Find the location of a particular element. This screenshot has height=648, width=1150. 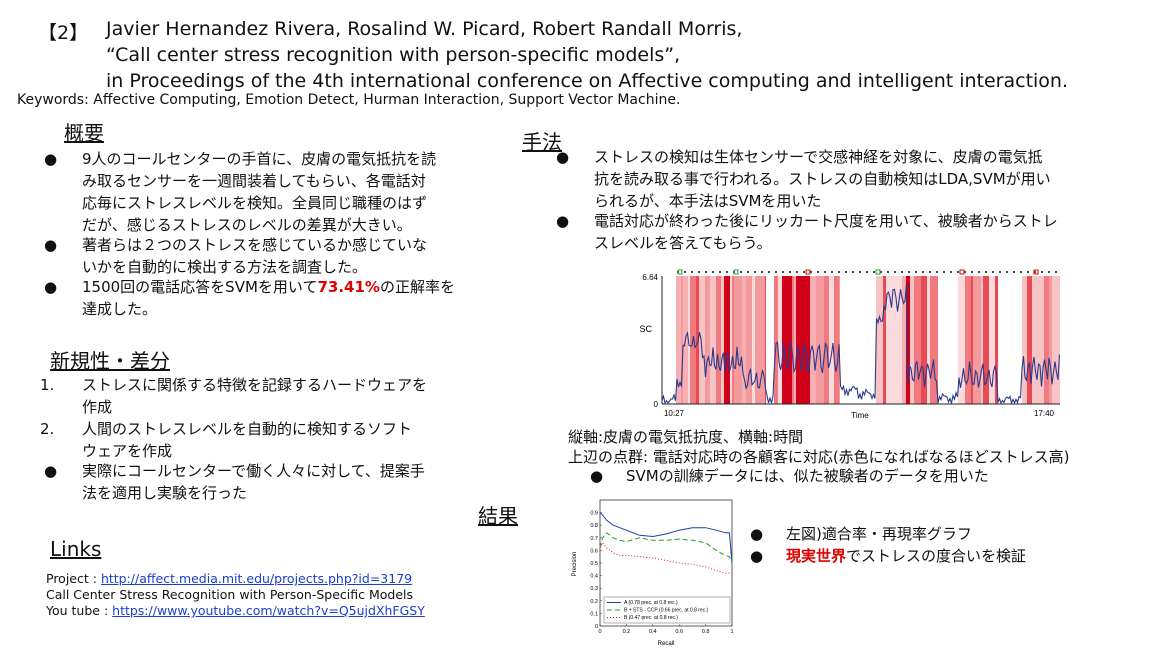

novelty-item-3-line: 法を適用し実験を行った is located at coordinates (165, 493).